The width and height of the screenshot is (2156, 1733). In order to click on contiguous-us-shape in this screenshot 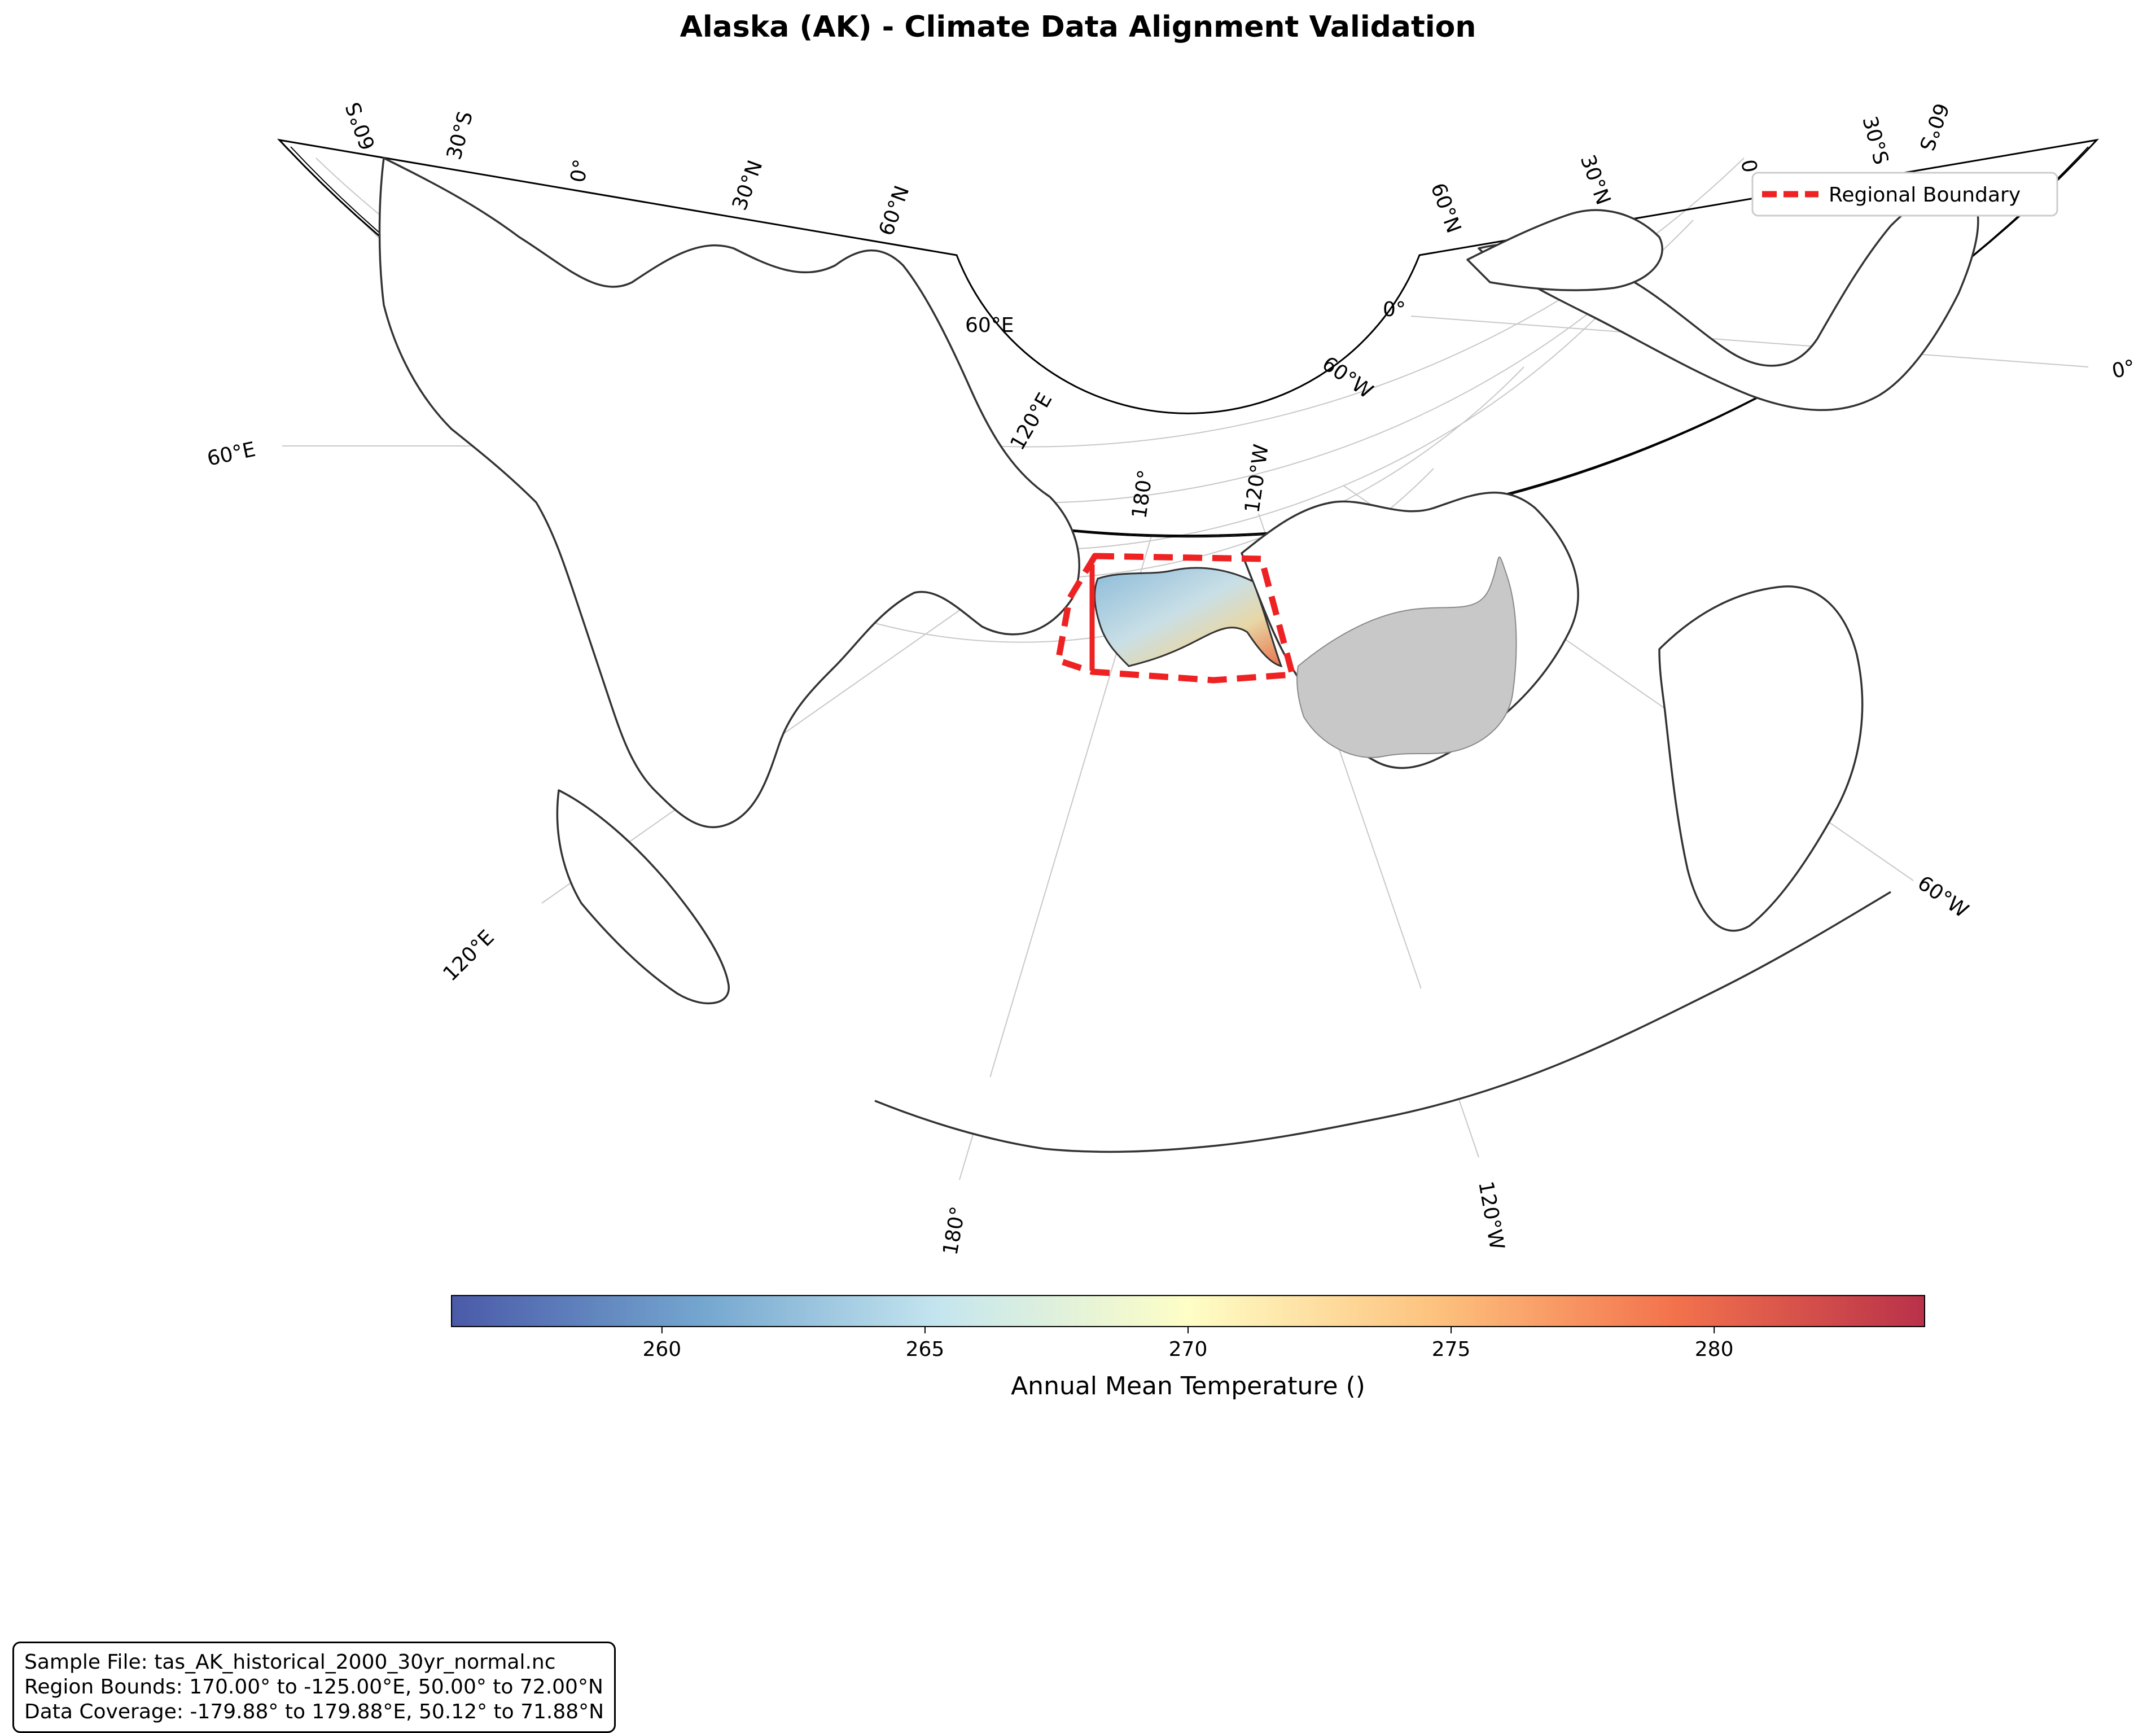, I will do `click(1406, 657)`.